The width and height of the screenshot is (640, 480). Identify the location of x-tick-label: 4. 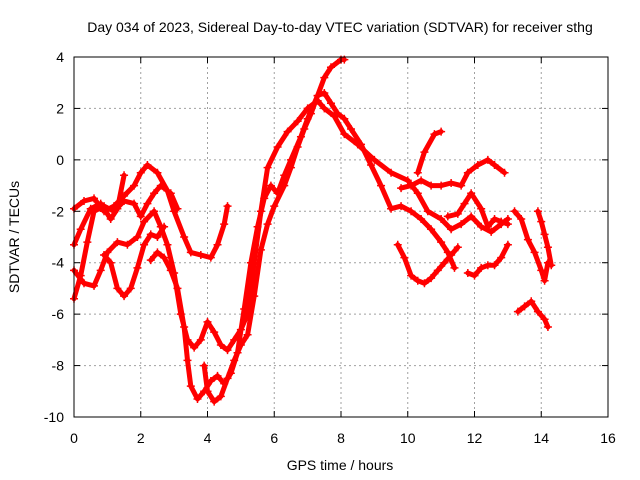
(208, 438).